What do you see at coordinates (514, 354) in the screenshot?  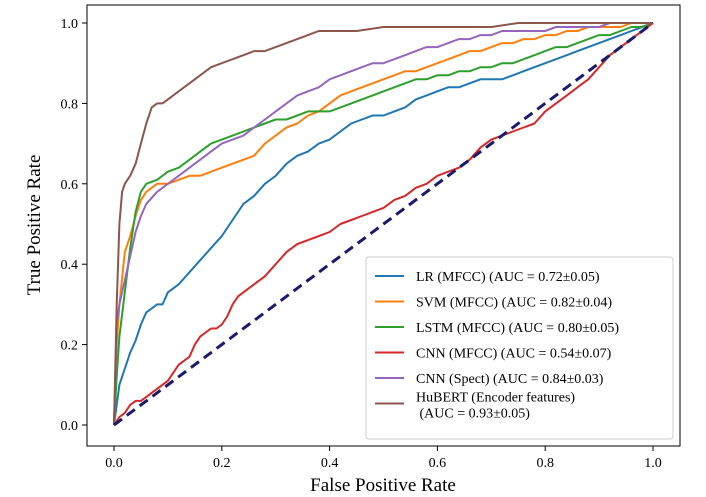 I see `legend-label: CNN (MFCC) (AUC = 0.54±0.07)` at bounding box center [514, 354].